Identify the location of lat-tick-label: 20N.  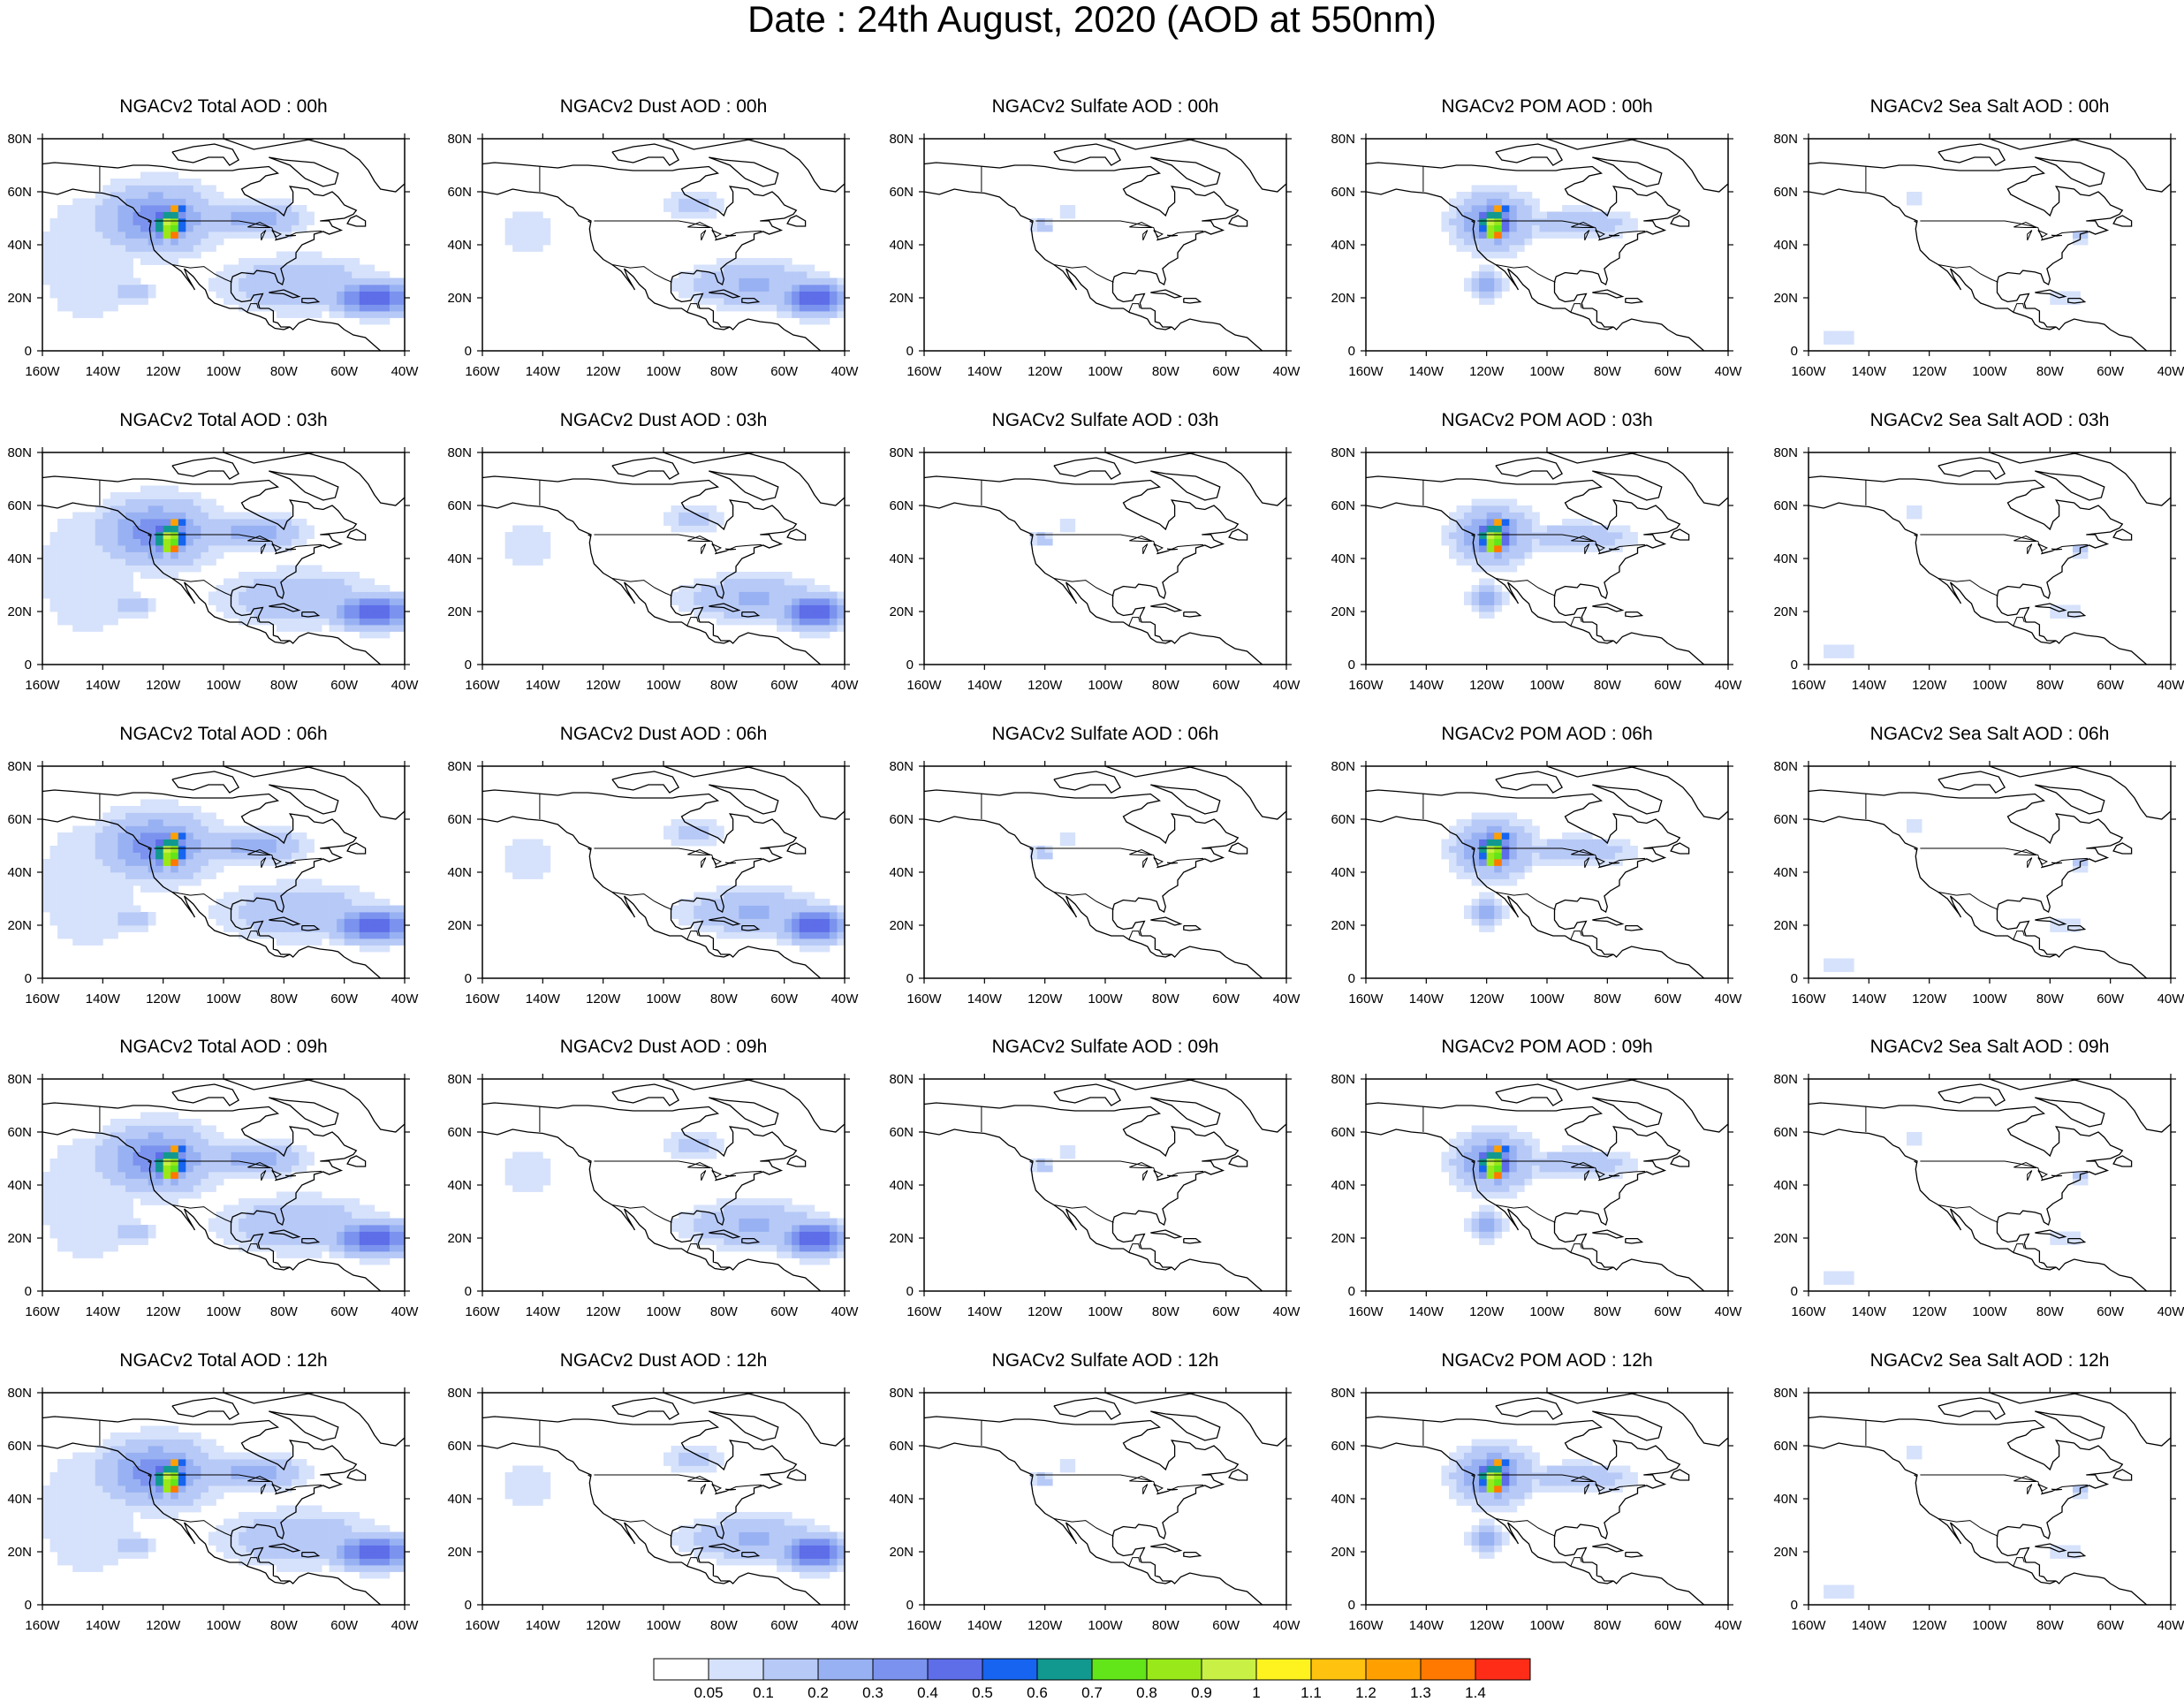
(1786, 611).